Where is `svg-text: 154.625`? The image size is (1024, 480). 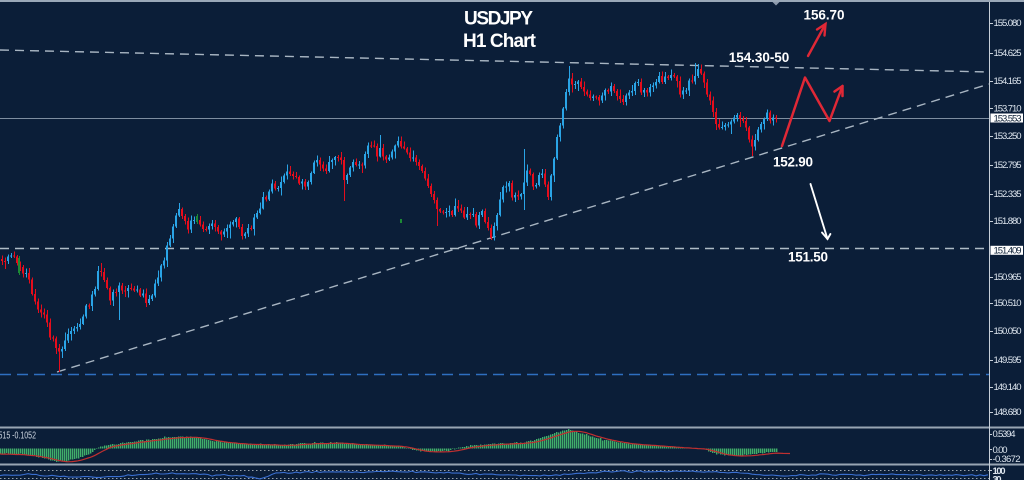
svg-text: 154.625 is located at coordinates (1008, 53).